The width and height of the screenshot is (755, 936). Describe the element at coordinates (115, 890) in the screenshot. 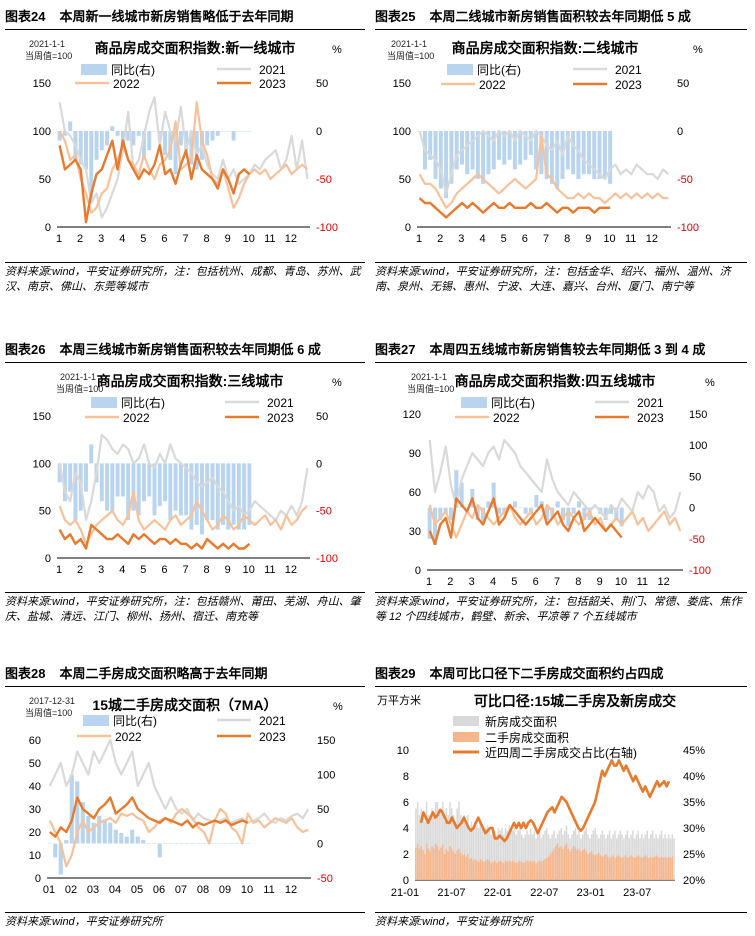

I see `x-tick-label: 04` at that location.